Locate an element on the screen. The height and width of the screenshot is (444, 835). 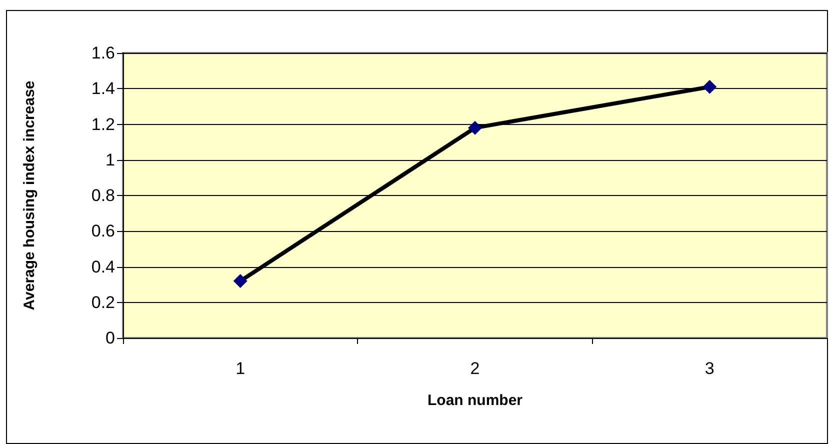
y-tick-label: 0.2 is located at coordinates (103, 302).